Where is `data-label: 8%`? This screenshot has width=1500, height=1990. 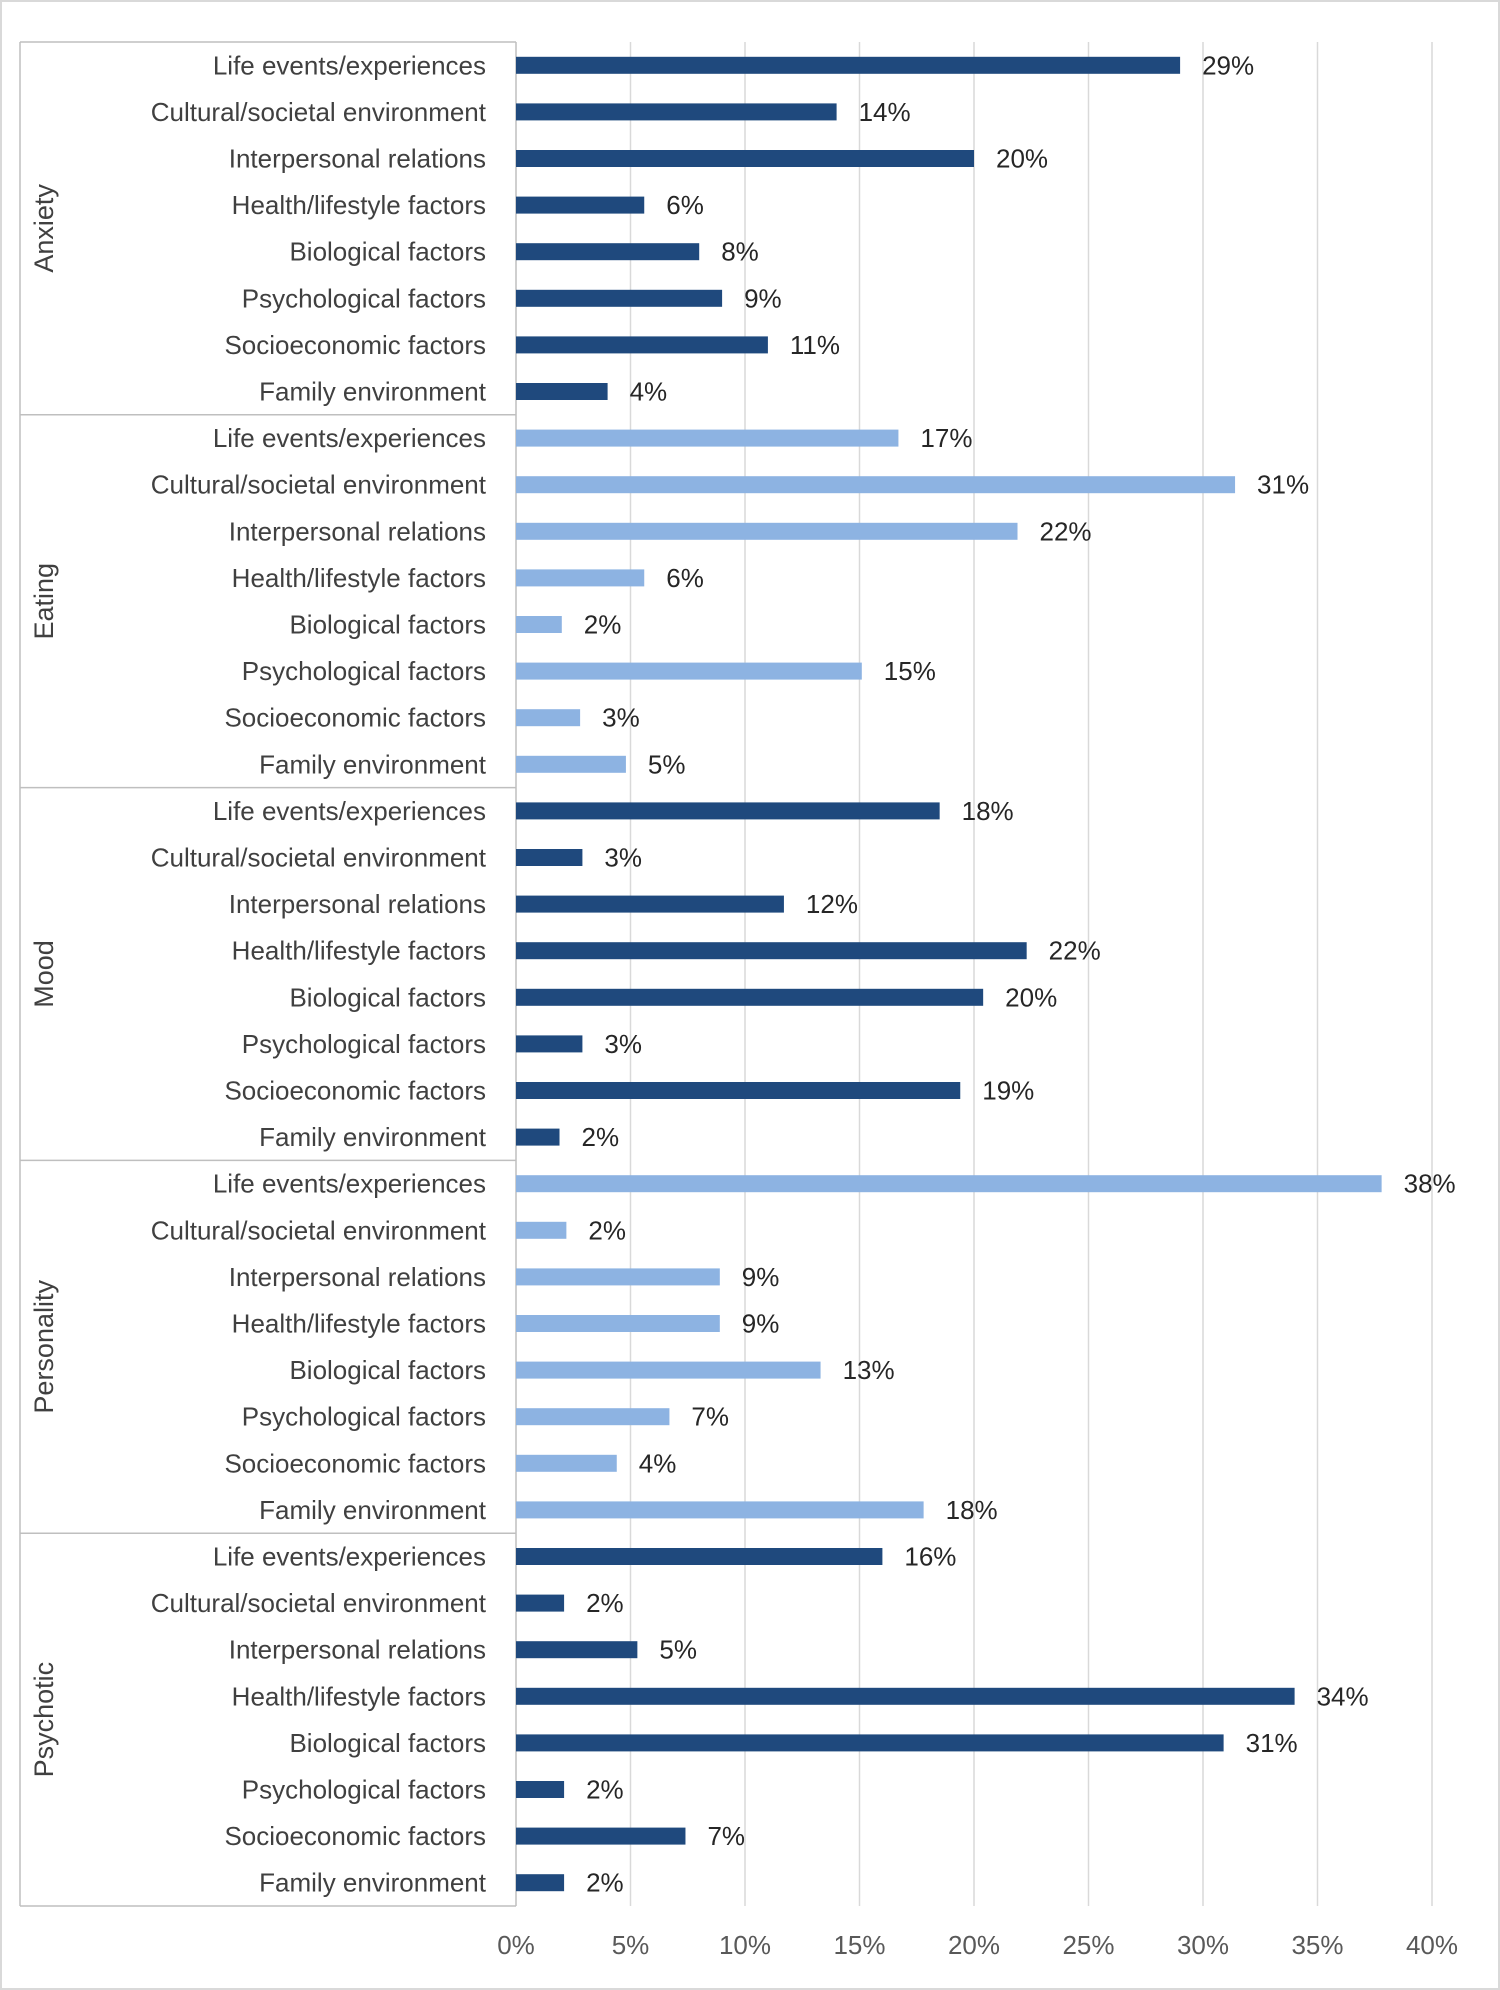
data-label: 8% is located at coordinates (740, 252).